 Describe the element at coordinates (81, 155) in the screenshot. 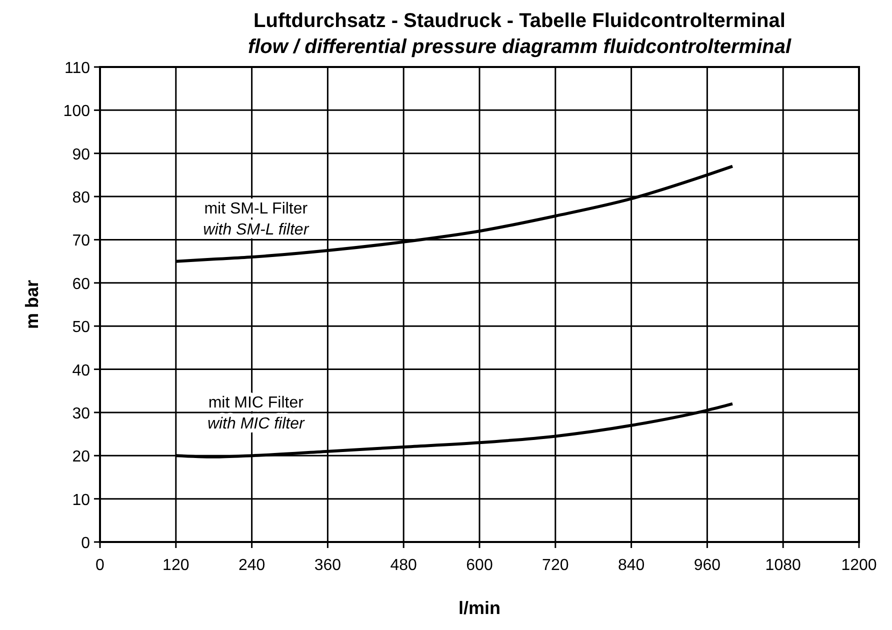

I see `y-tick-label: 90` at that location.